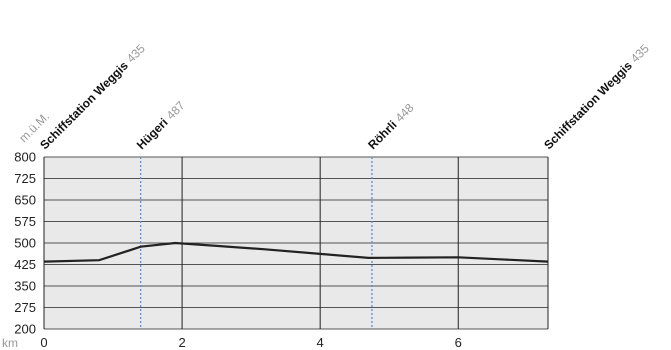  What do you see at coordinates (25, 307) in the screenshot?
I see `y-tick-label: 275` at bounding box center [25, 307].